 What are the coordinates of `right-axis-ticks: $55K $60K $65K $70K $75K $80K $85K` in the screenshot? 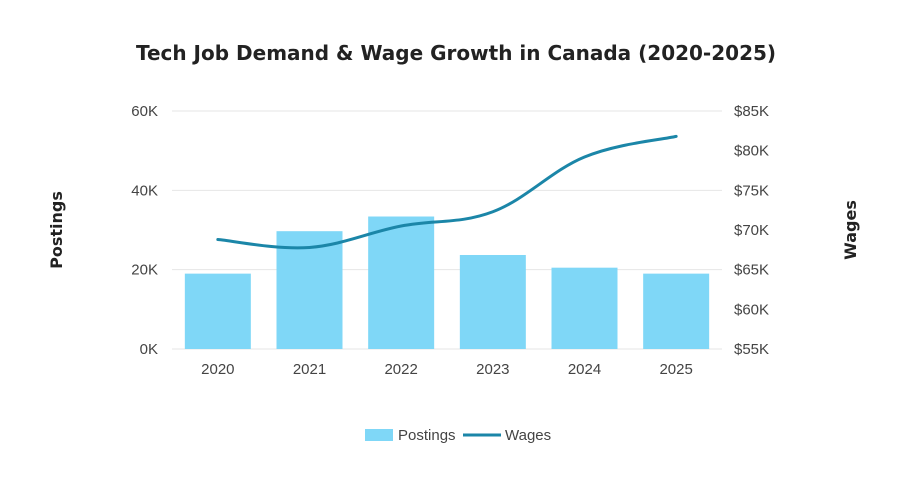 It's located at (751, 230).